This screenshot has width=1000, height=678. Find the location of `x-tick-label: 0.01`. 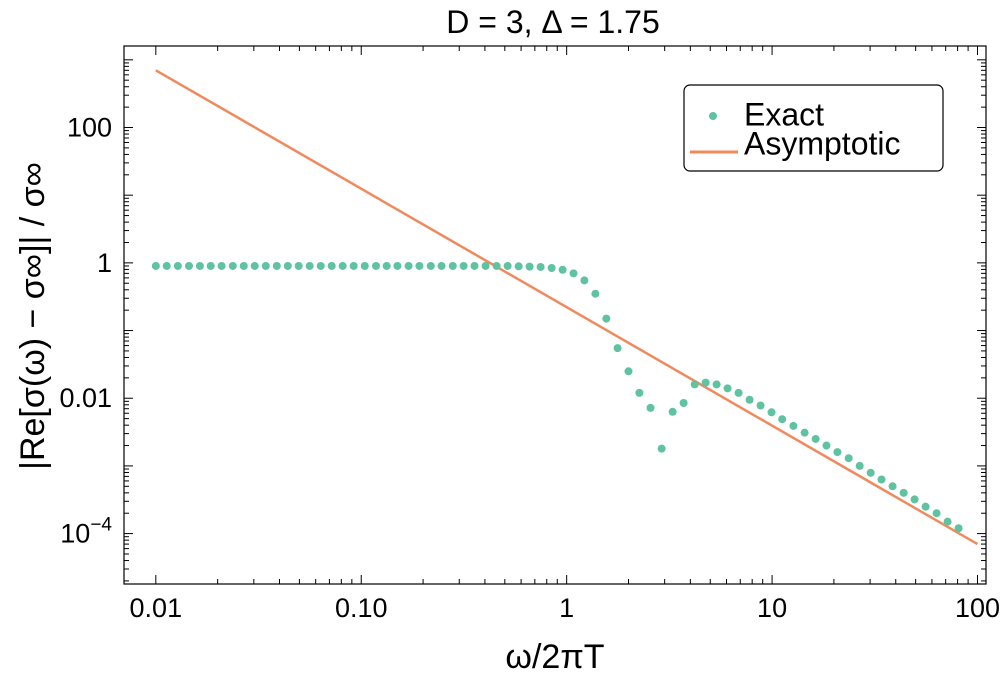

x-tick-label: 0.01 is located at coordinates (156, 608).